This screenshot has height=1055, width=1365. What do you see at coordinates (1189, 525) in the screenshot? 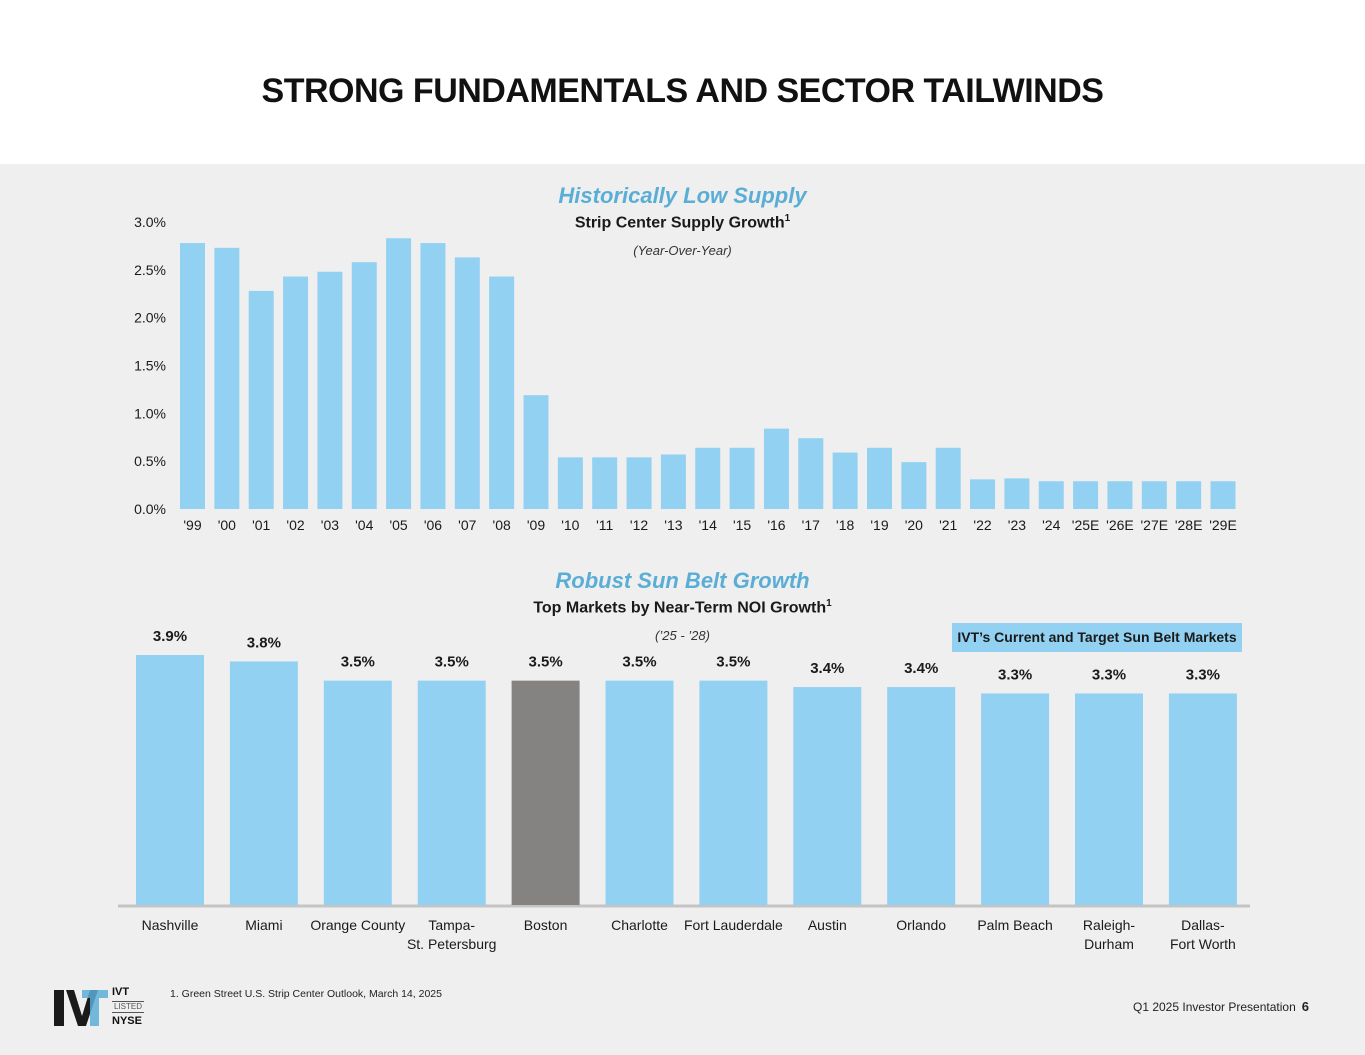
I see `supply-x-tick: '28E` at bounding box center [1189, 525].